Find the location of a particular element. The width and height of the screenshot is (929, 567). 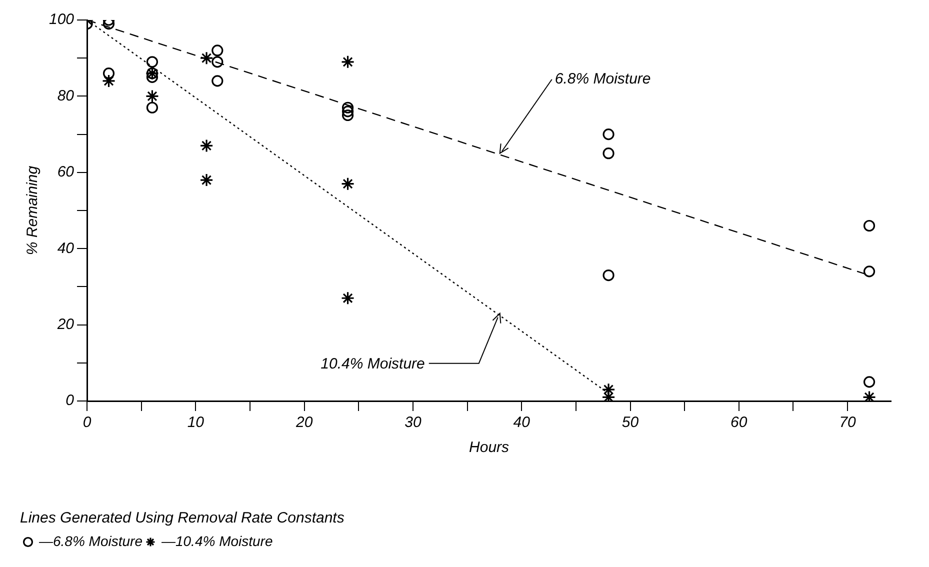

legend-label: —6.8% Moisture is located at coordinates (90, 540).